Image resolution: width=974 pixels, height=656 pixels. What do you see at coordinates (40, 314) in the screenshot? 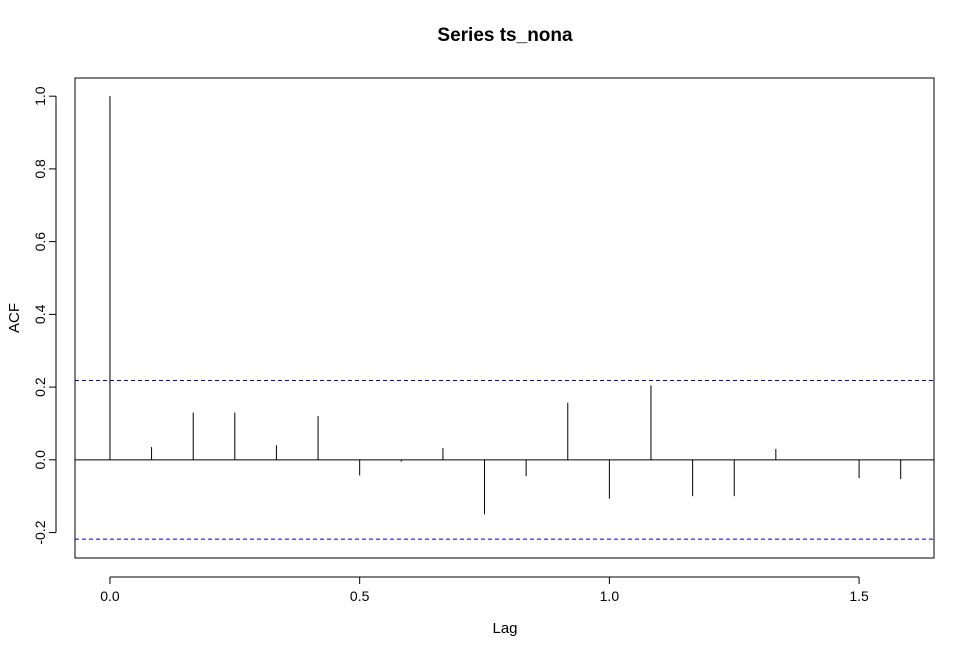
I see `y-tick-label: 0.4` at bounding box center [40, 314].